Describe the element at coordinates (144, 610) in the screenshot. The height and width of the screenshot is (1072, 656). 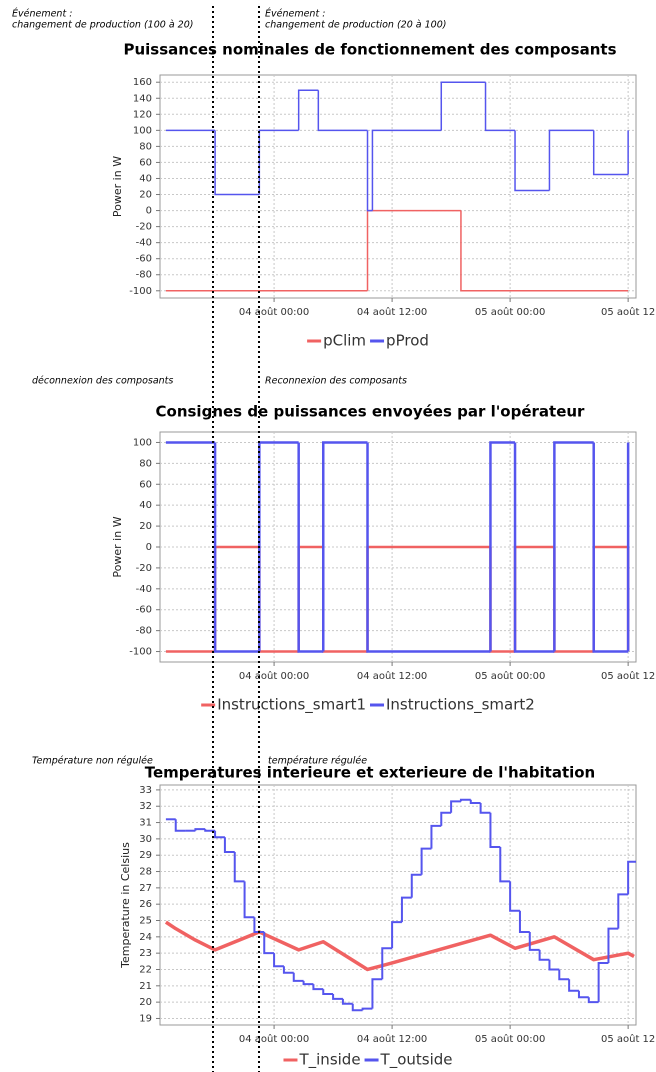
I see `y-tick-label: -60` at that location.